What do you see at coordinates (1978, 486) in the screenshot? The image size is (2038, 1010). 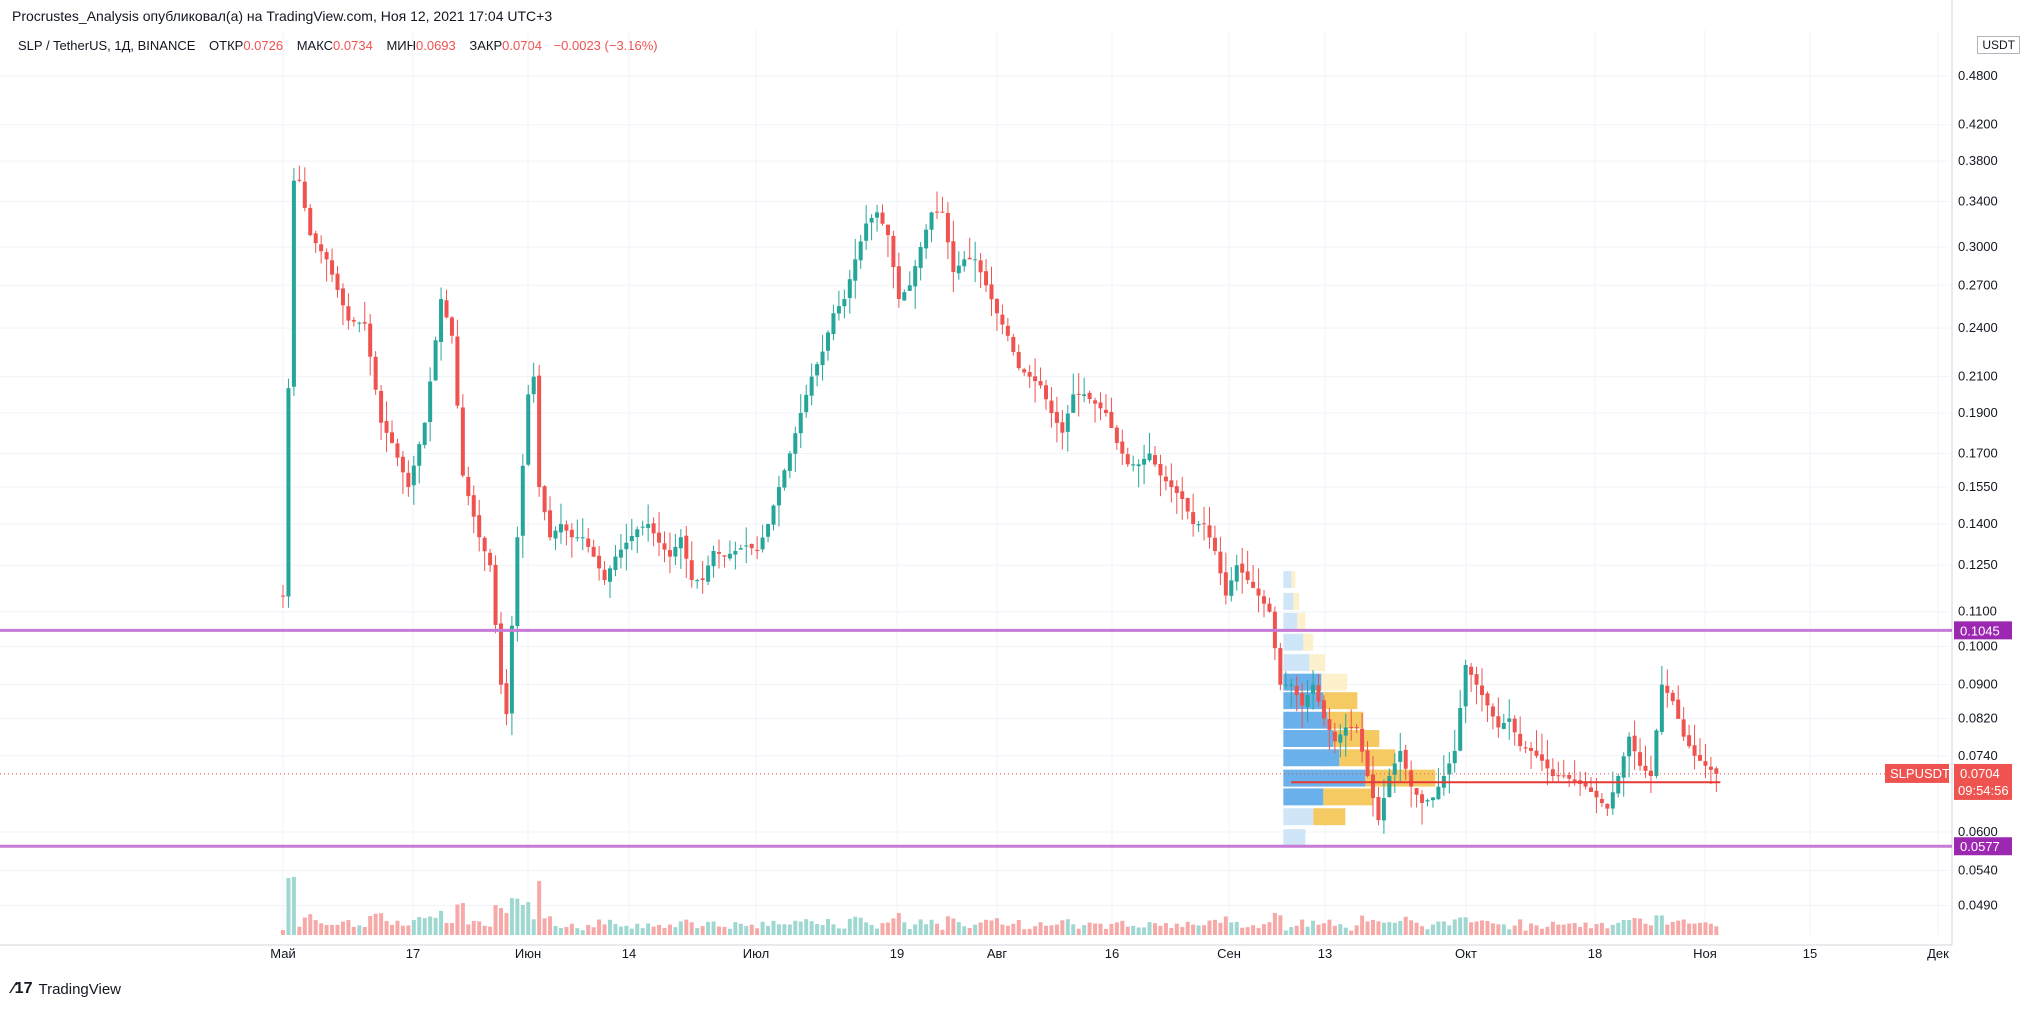 I see `y-tick-label: 0.1550` at bounding box center [1978, 486].